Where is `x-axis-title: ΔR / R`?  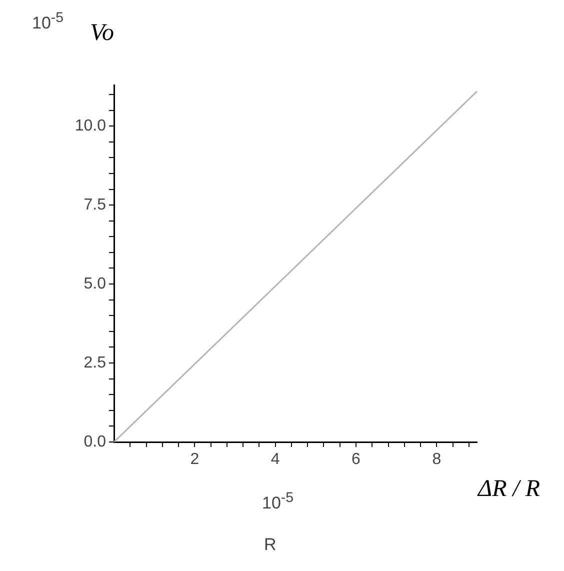 x-axis-title: ΔR / R is located at coordinates (509, 489).